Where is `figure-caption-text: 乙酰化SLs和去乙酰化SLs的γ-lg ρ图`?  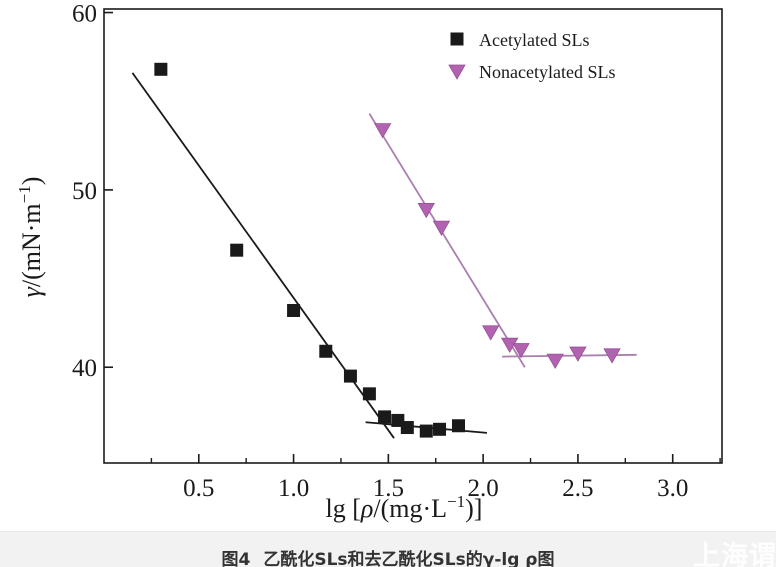
figure-caption-text: 乙酰化SLs和去乙酰化SLs的γ-lg ρ图 is located at coordinates (409, 558).